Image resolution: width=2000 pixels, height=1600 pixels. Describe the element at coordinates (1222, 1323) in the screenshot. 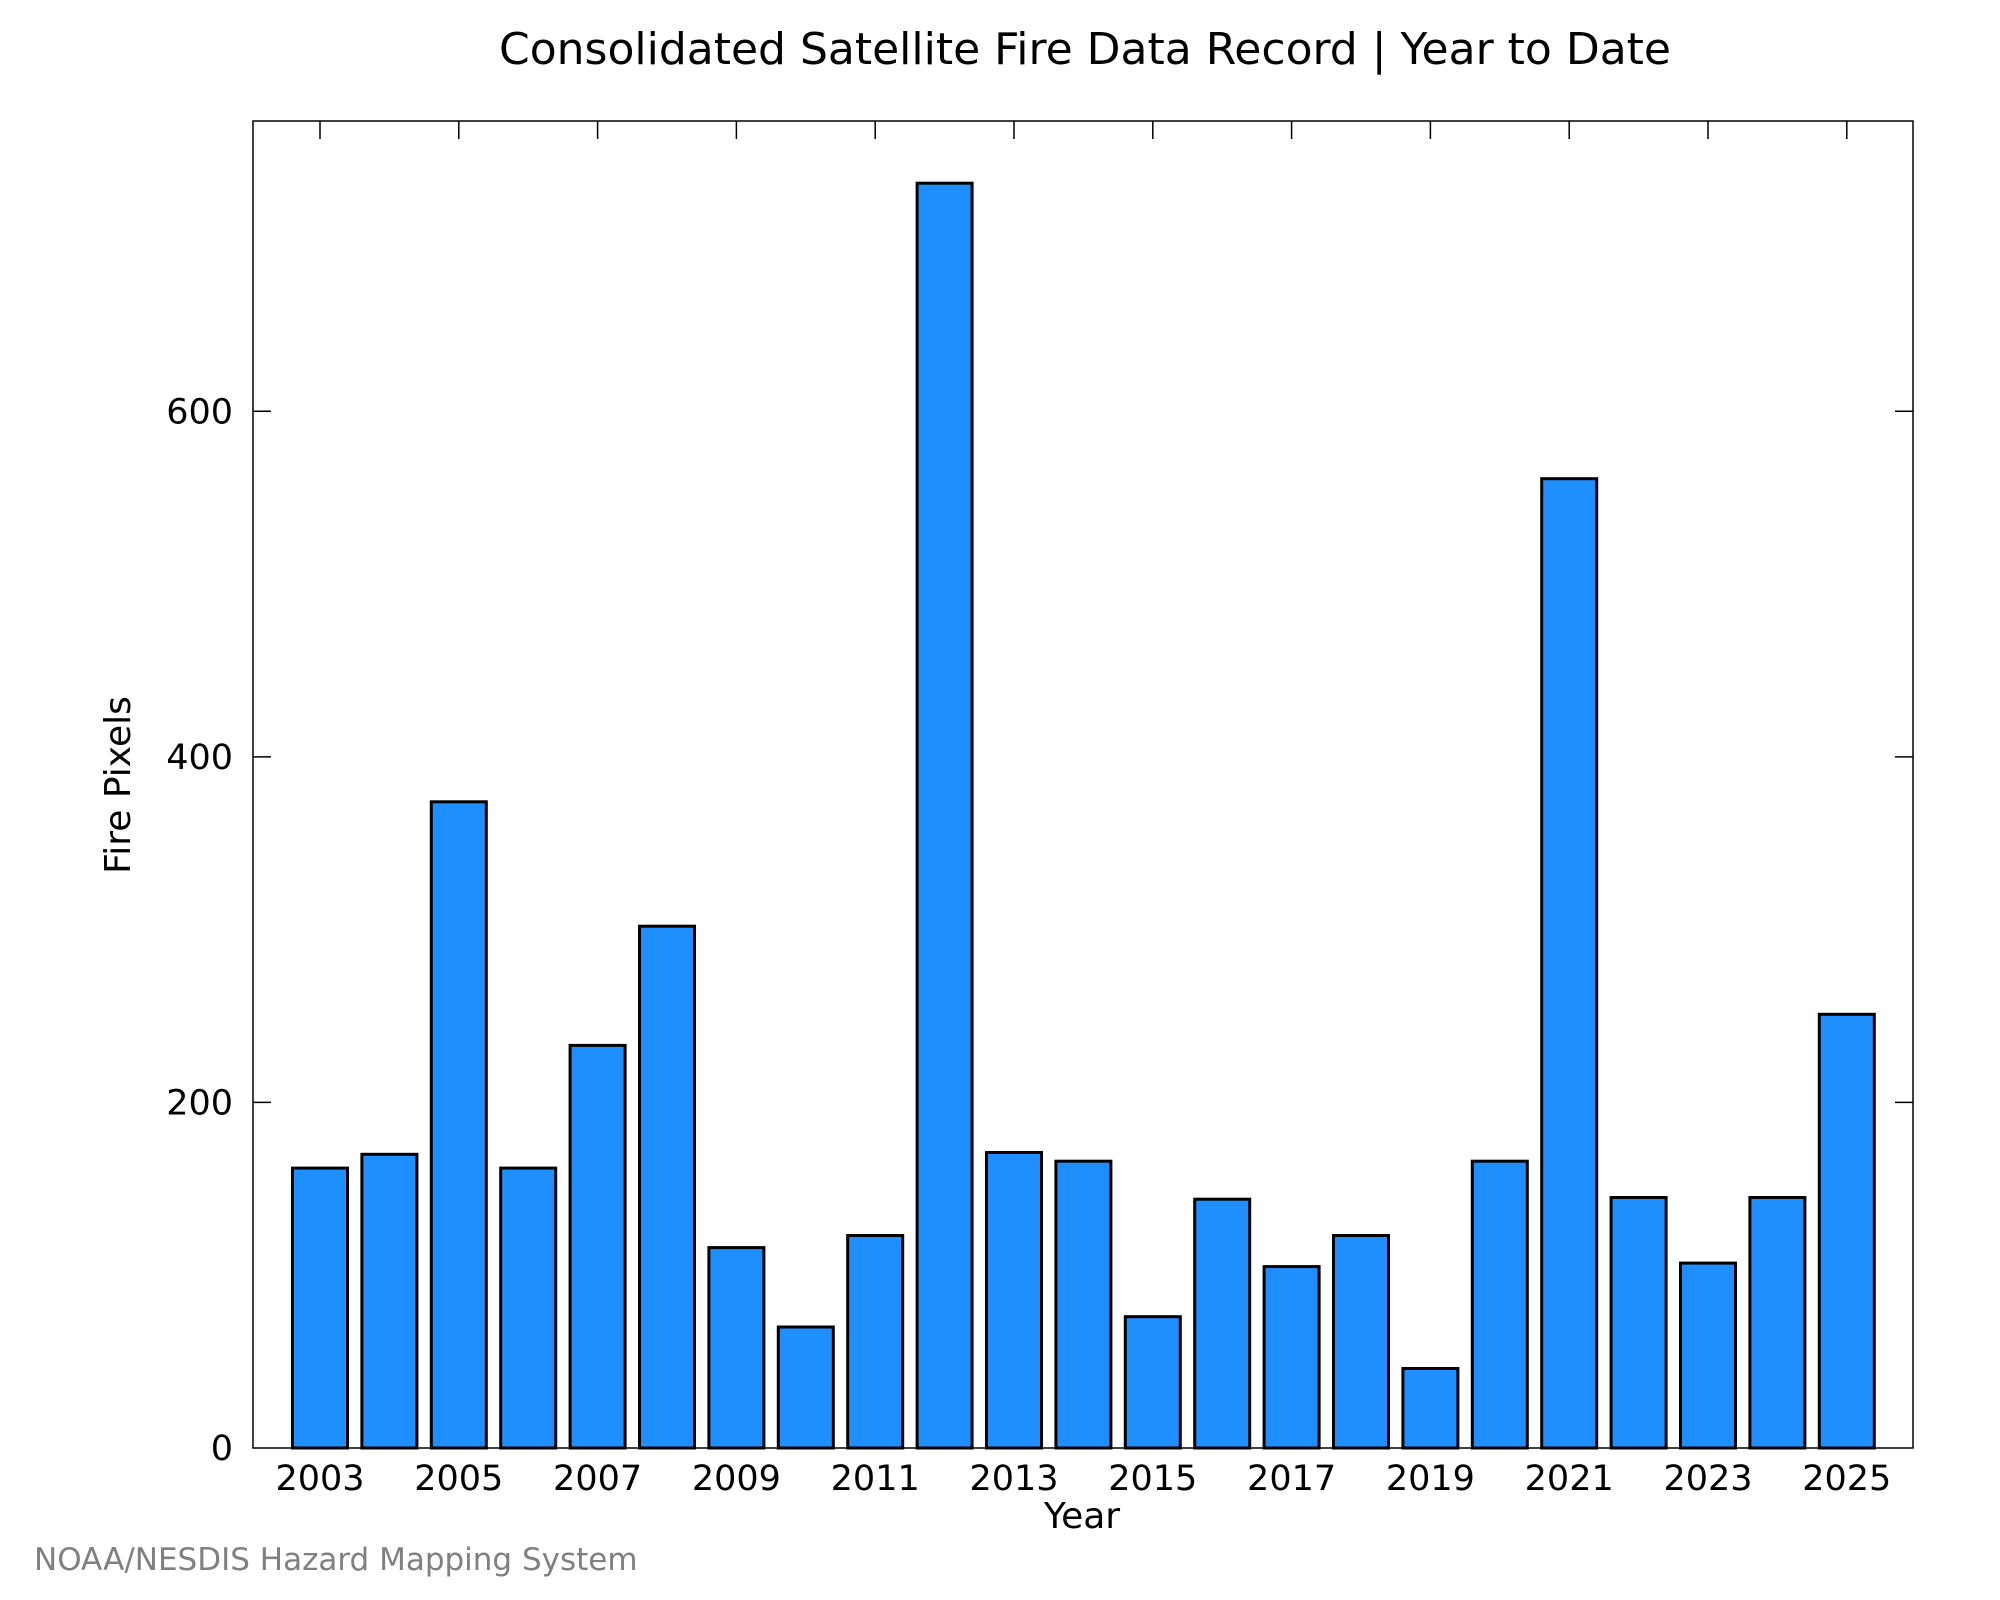

I see `bar-2016` at that location.